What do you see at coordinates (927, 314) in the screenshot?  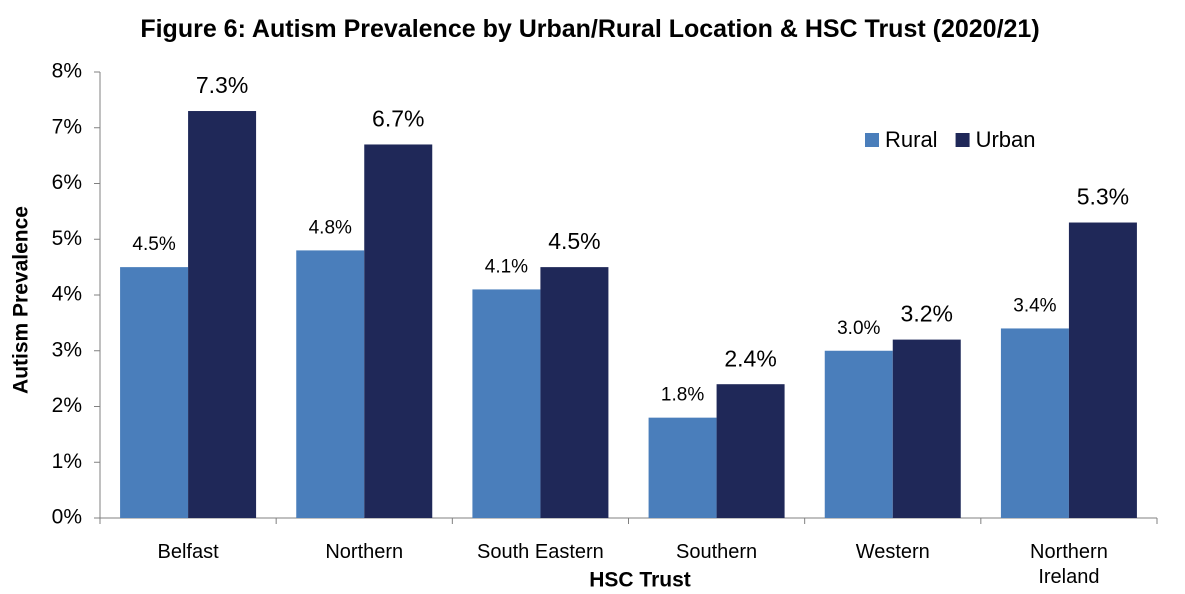 I see `data-label: 3.2%` at bounding box center [927, 314].